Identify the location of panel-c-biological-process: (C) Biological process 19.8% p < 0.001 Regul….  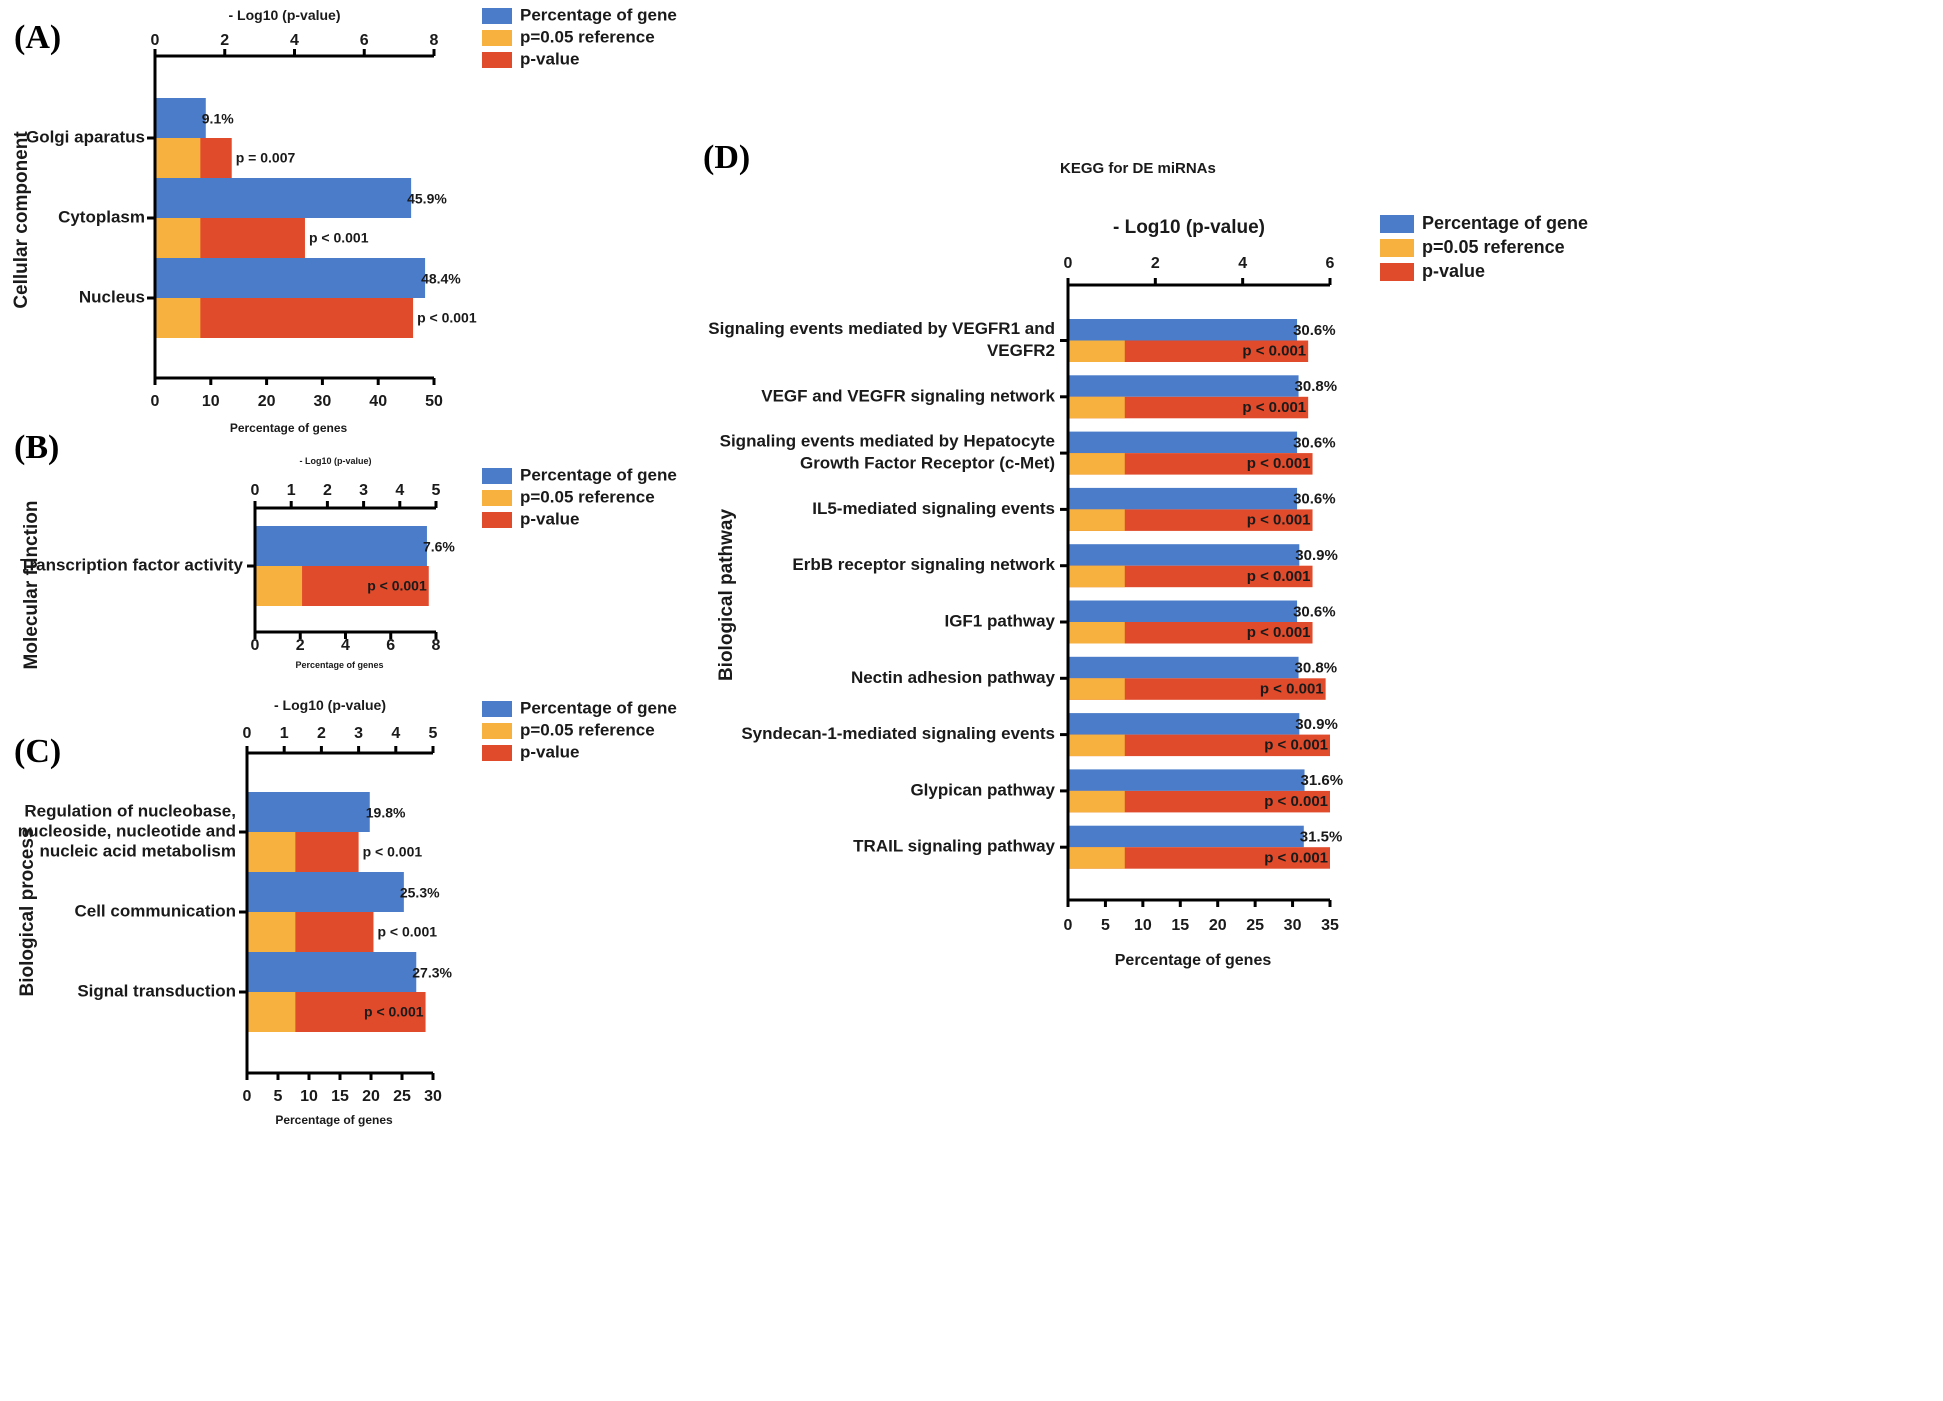
(345, 912).